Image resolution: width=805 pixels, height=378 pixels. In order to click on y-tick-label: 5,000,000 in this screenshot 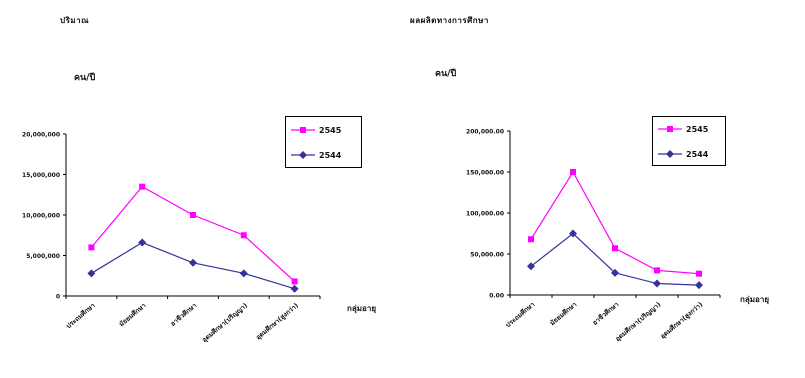, I will do `click(43, 256)`.